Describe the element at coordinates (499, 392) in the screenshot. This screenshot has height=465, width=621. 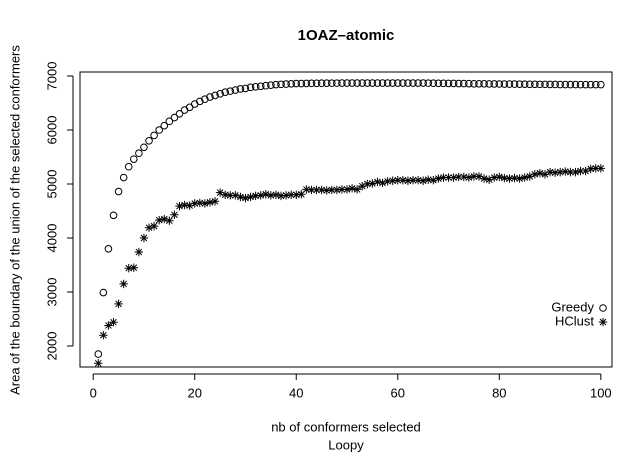
I see `x-tick-label: 80` at that location.